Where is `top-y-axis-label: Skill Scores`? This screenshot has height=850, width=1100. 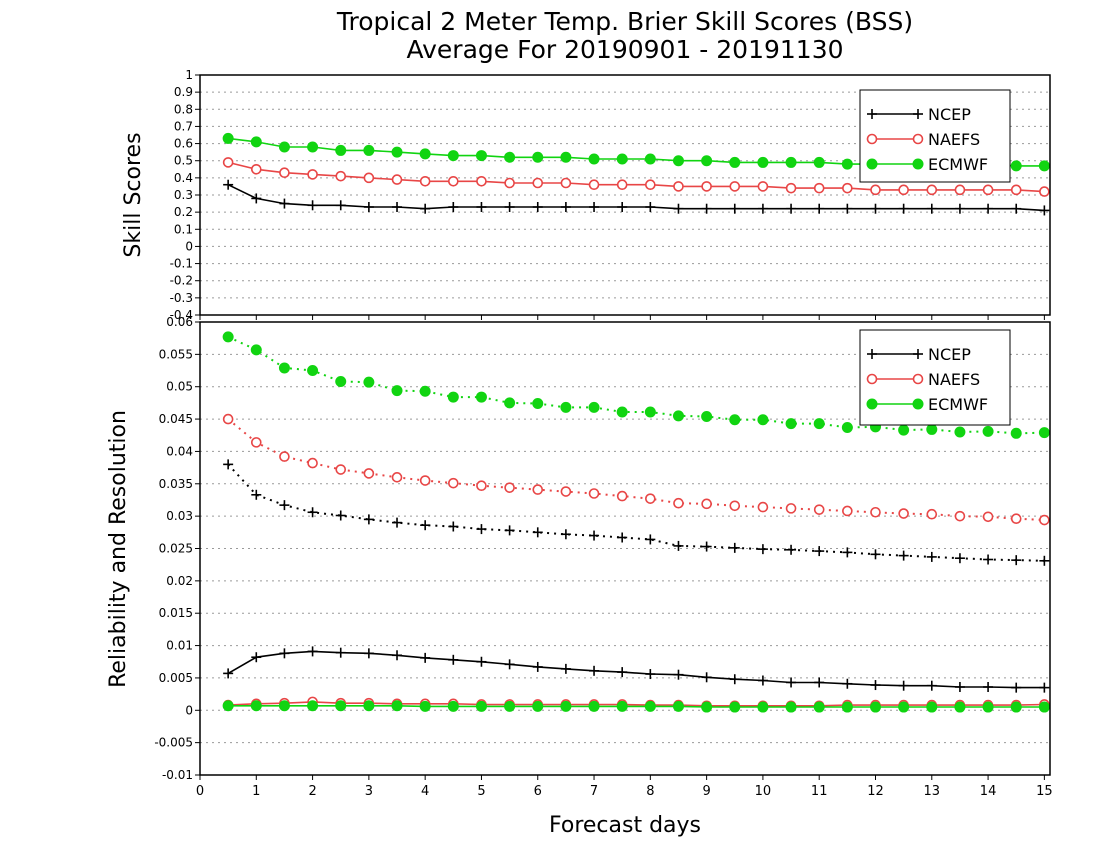 top-y-axis-label: Skill Scores is located at coordinates (133, 194).